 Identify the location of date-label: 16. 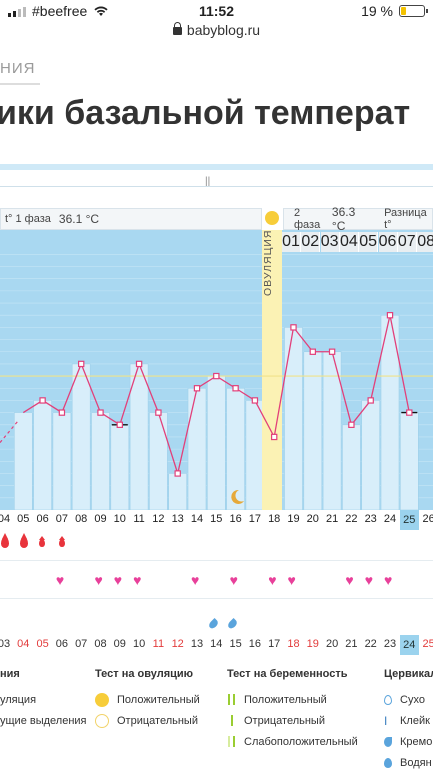
(255, 644).